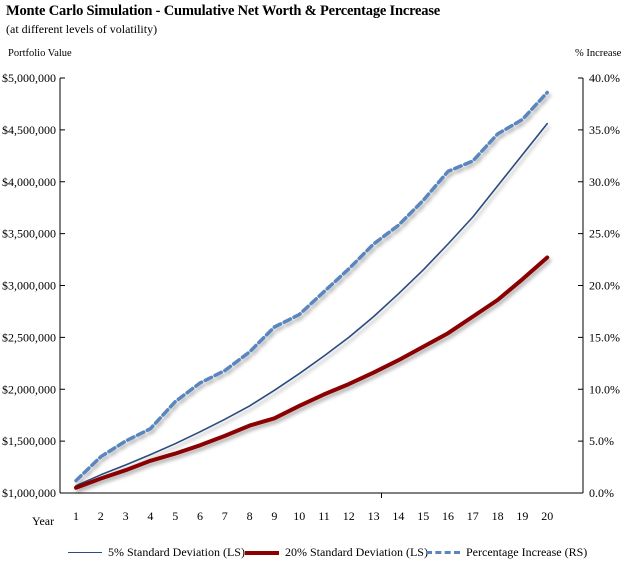 The width and height of the screenshot is (623, 572). I want to click on chart-subtitle: (at different levels of volatility), so click(82, 29).